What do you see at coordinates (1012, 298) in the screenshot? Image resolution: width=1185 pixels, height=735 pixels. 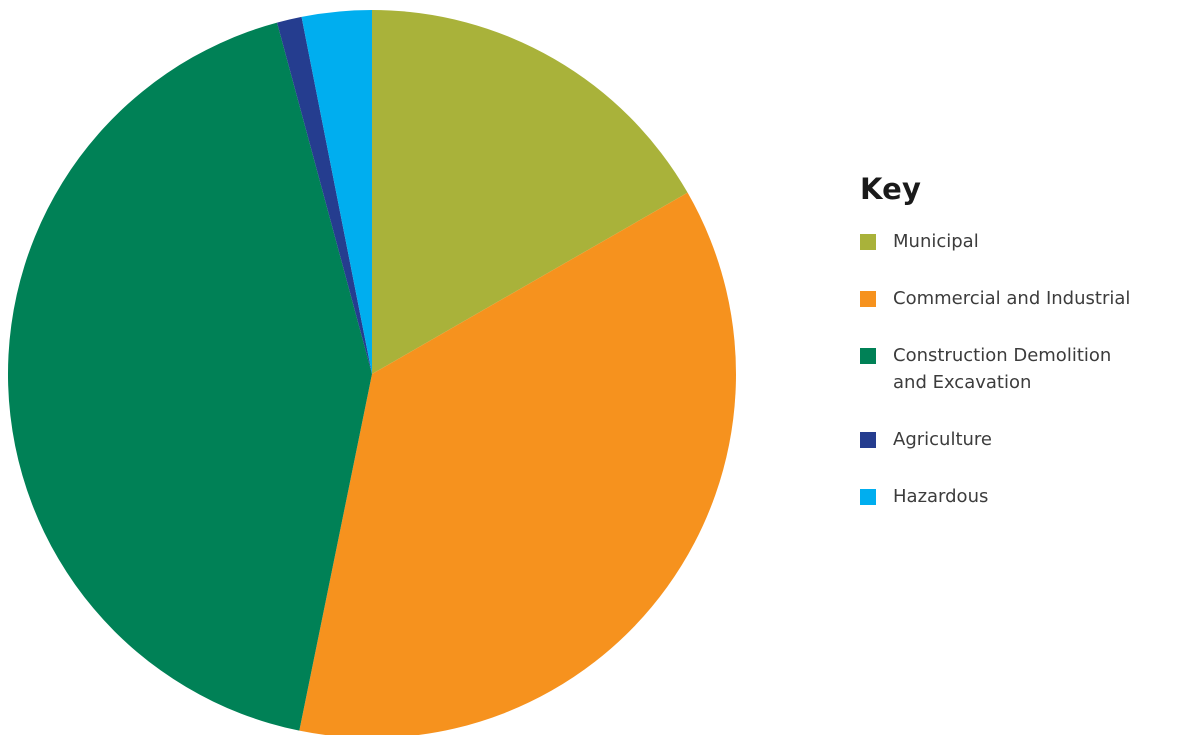 I see `legend-label: Commercial and Industrial` at bounding box center [1012, 298].